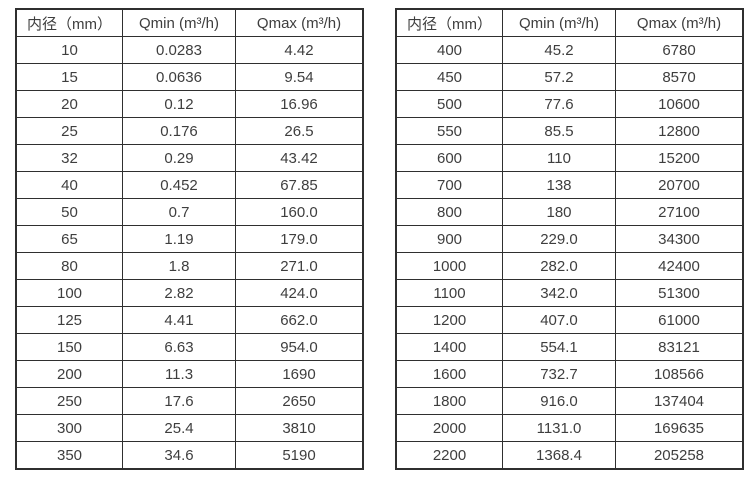  I want to click on table-cell: 342.0, so click(559, 293).